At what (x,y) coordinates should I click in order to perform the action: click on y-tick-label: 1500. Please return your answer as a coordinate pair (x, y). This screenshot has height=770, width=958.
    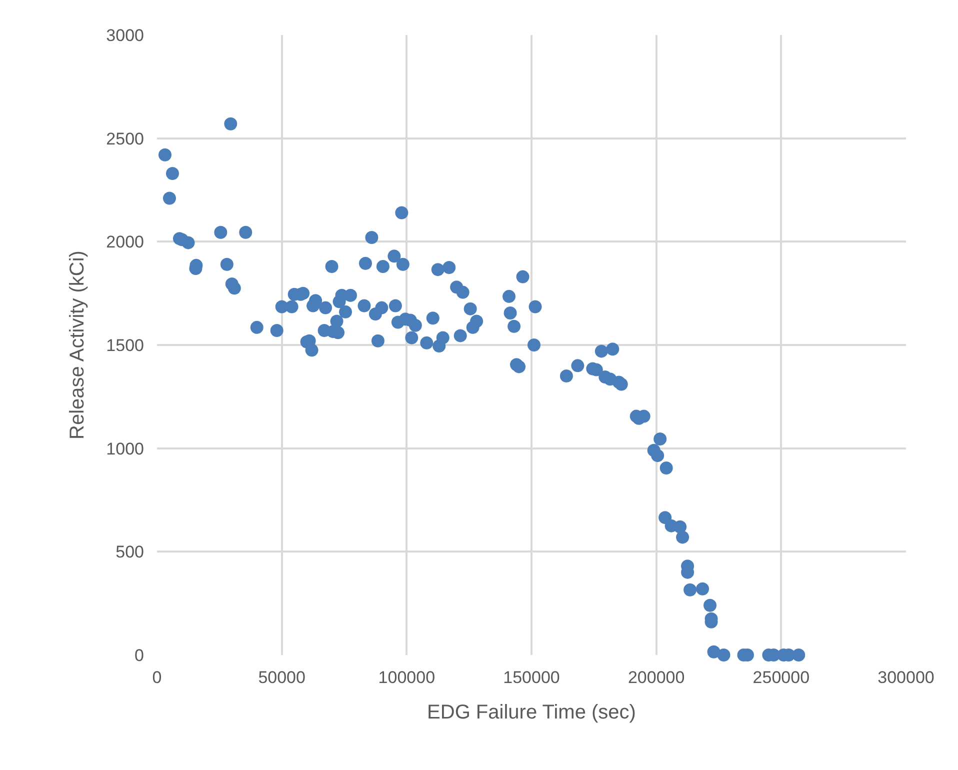
    Looking at the image, I should click on (125, 345).